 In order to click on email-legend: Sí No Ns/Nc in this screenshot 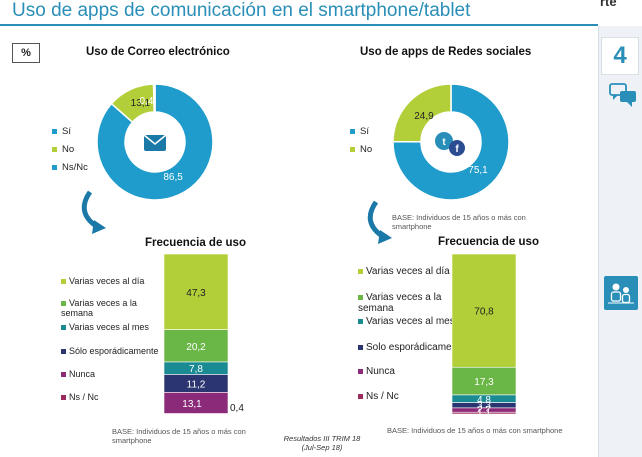, I will do `click(70, 149)`.